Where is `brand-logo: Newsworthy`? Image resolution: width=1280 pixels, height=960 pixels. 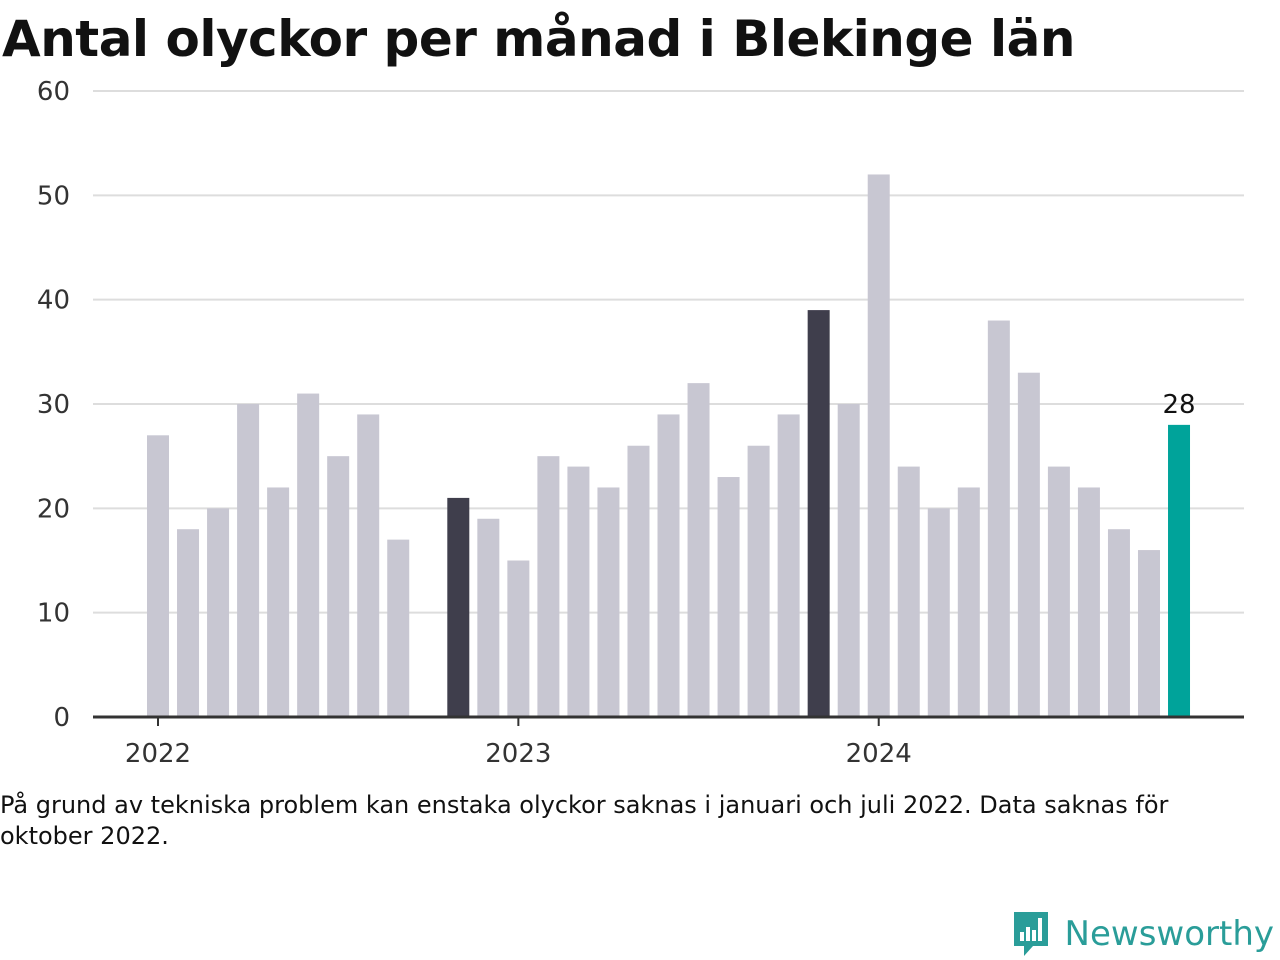 brand-logo: Newsworthy is located at coordinates (1142, 934).